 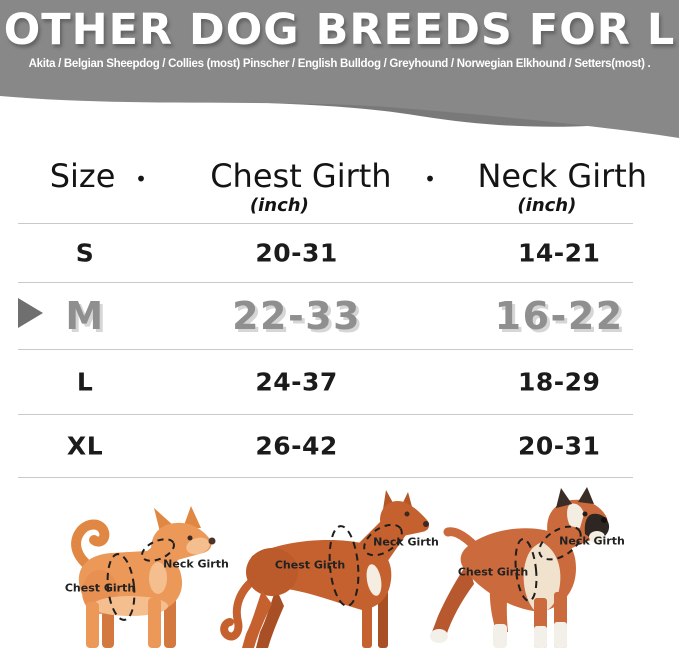 I want to click on chest-girth-value: 22-33, so click(x=297, y=316).